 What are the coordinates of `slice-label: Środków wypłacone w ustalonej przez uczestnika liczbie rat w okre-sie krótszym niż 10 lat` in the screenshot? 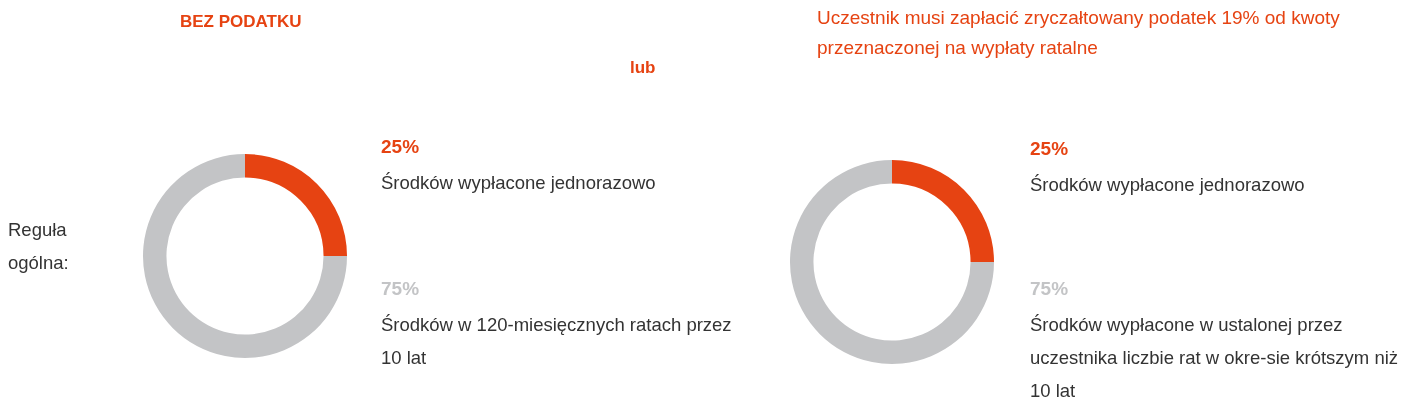 It's located at (1215, 358).